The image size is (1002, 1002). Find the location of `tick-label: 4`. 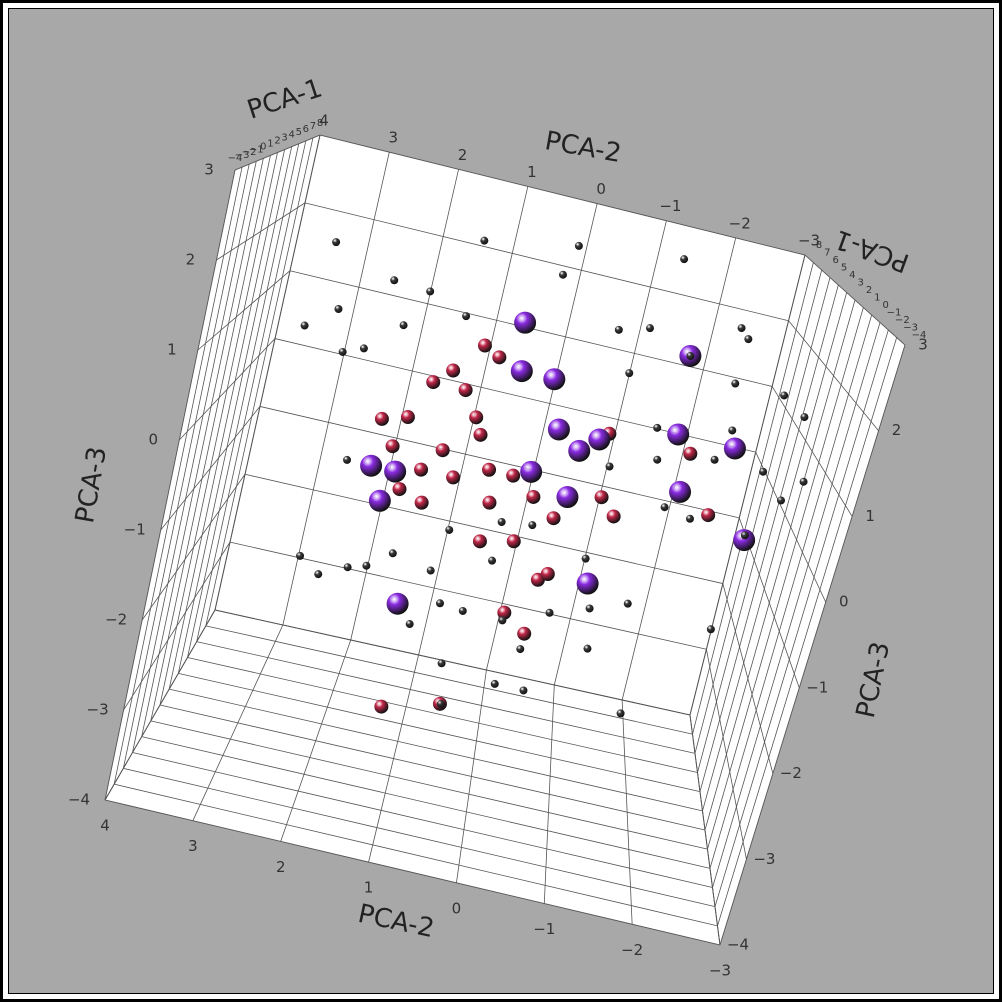

tick-label: 4 is located at coordinates (852, 275).